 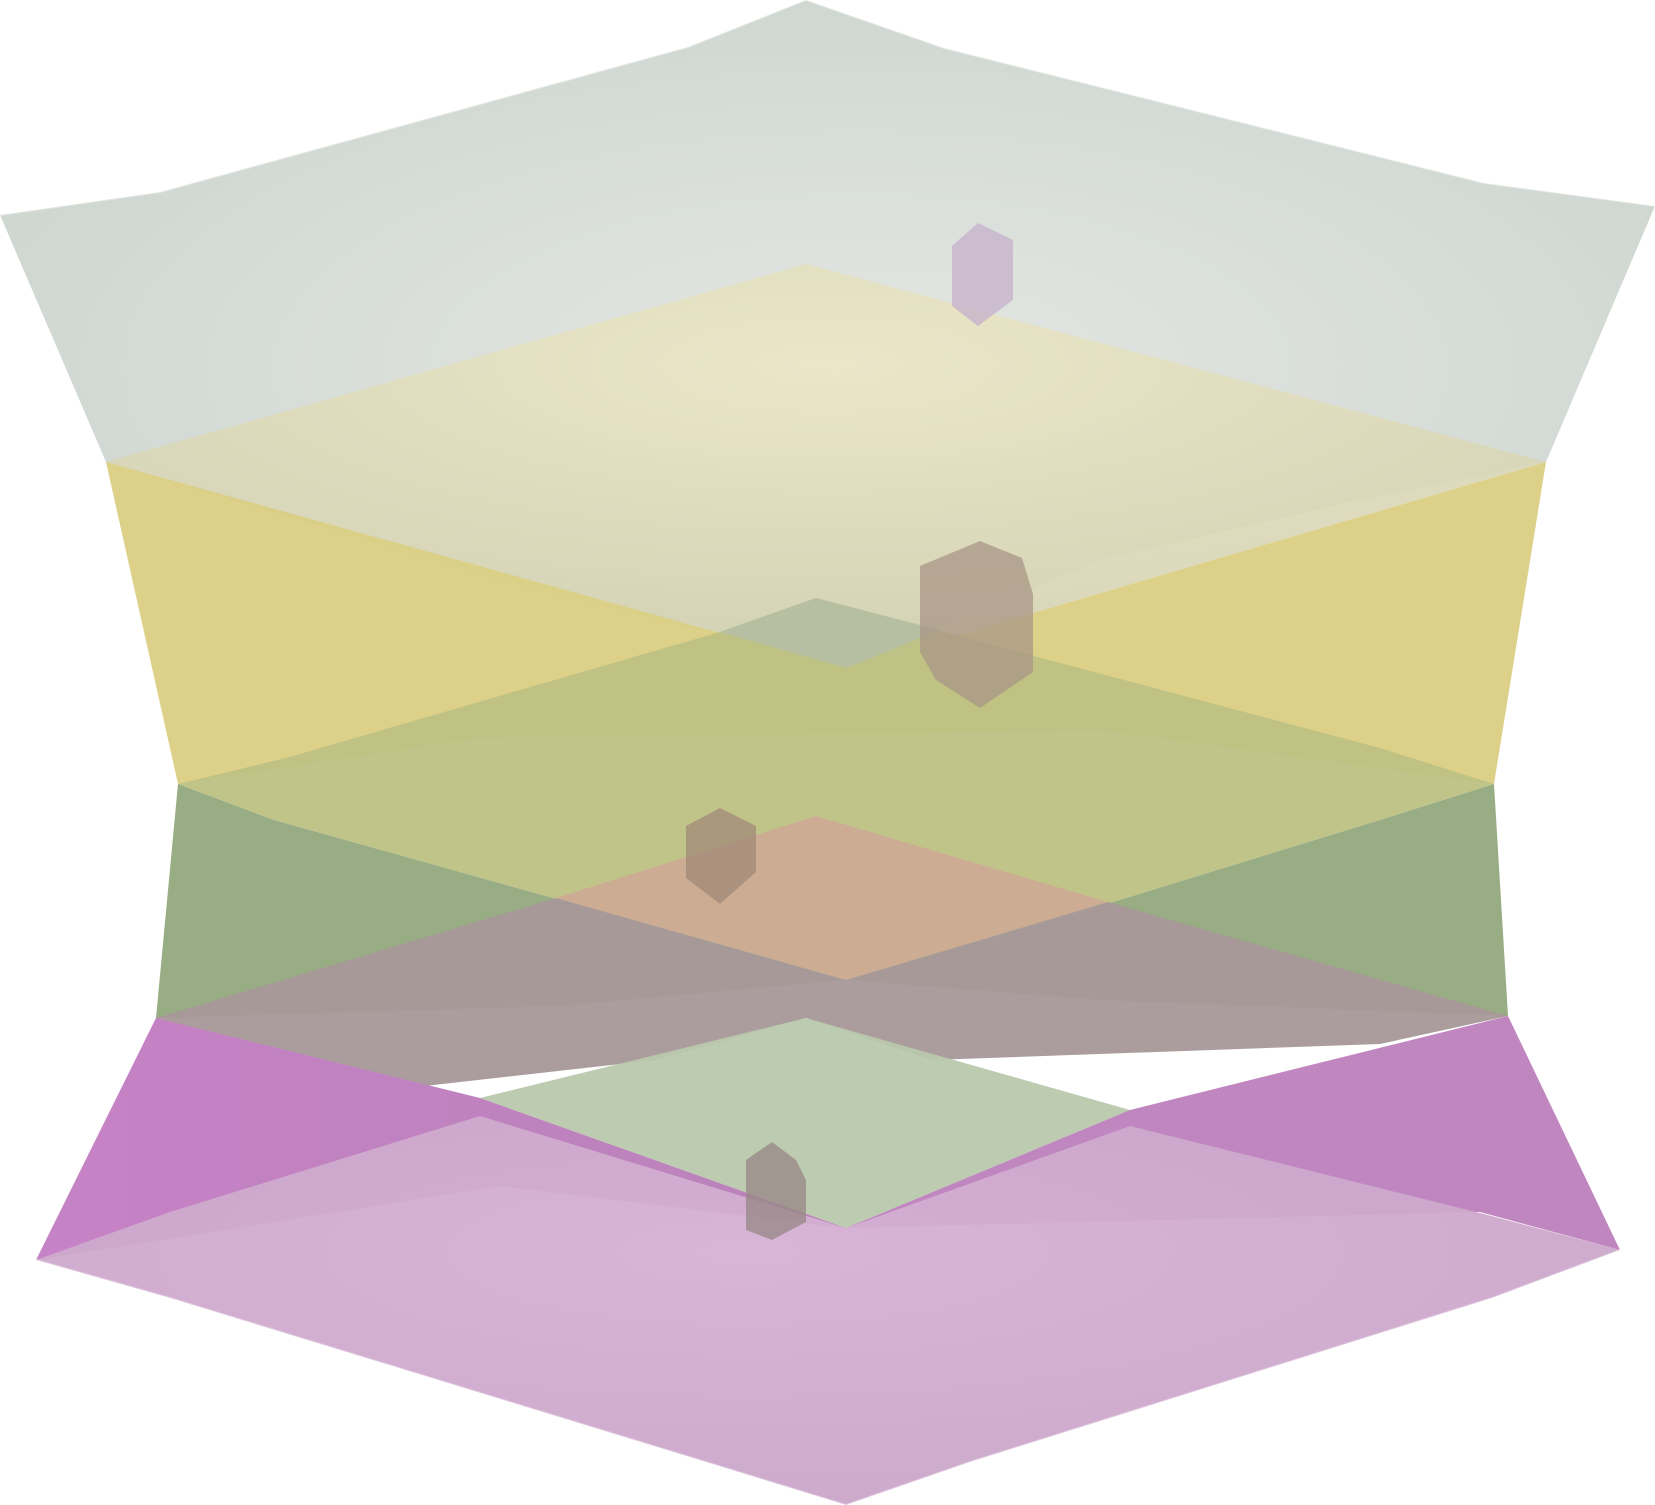 I want to click on lilac-inclusion, so click(x=982, y=274).